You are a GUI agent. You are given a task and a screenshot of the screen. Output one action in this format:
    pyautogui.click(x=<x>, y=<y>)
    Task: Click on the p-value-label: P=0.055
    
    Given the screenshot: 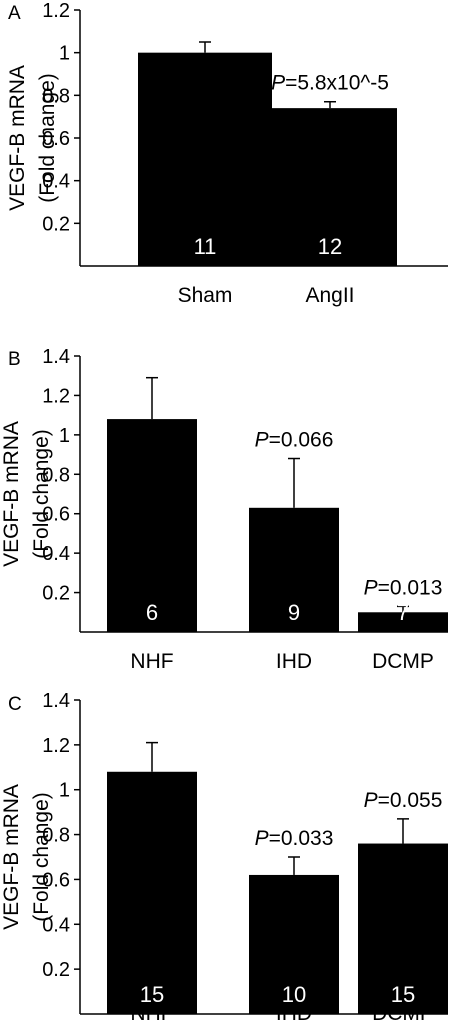 What is the action you would take?
    pyautogui.click(x=403, y=800)
    